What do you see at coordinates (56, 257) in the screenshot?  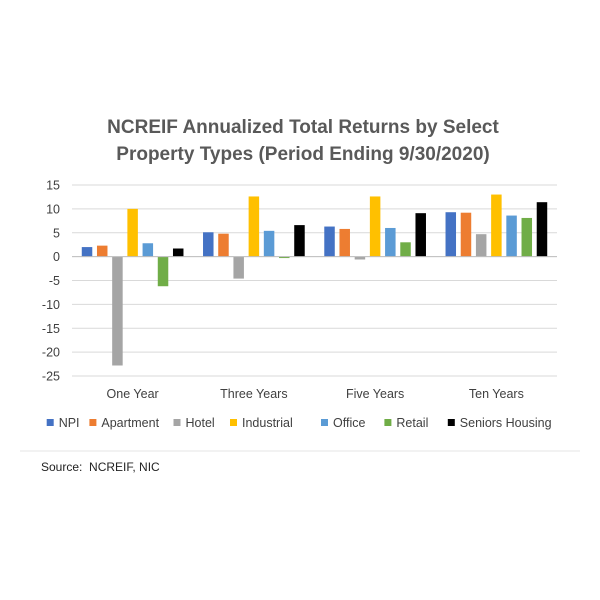 I see `y-tick-label: 0` at bounding box center [56, 257].